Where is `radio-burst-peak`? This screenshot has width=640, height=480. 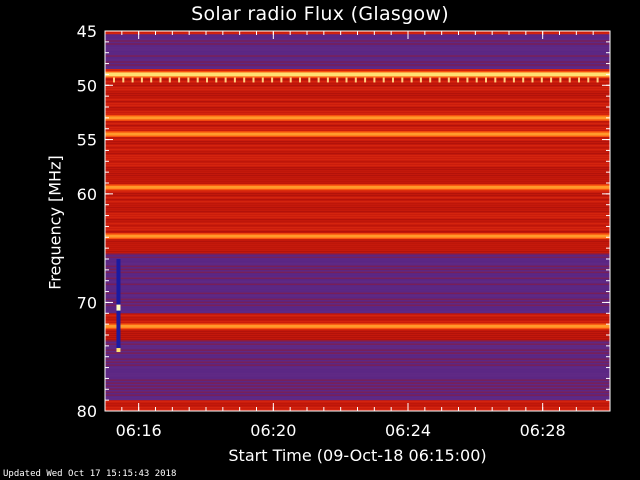
radio-burst-peak is located at coordinates (118, 350).